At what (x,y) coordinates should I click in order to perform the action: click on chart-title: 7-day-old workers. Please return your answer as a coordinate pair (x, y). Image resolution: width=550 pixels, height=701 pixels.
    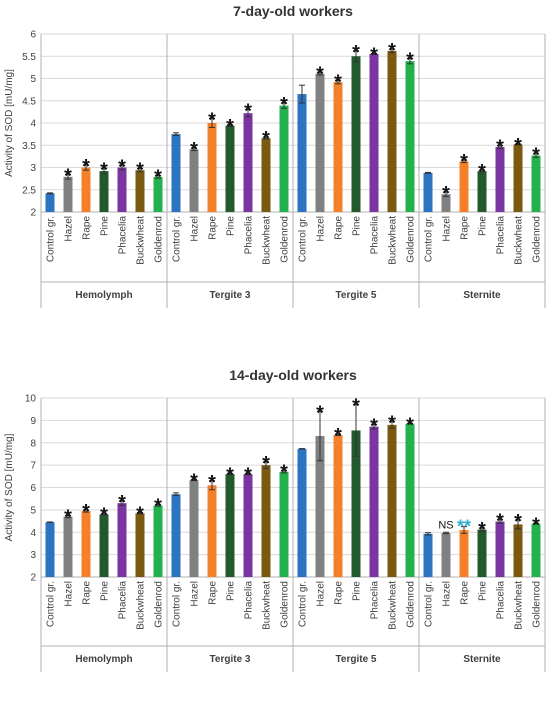
    Looking at the image, I should click on (293, 11).